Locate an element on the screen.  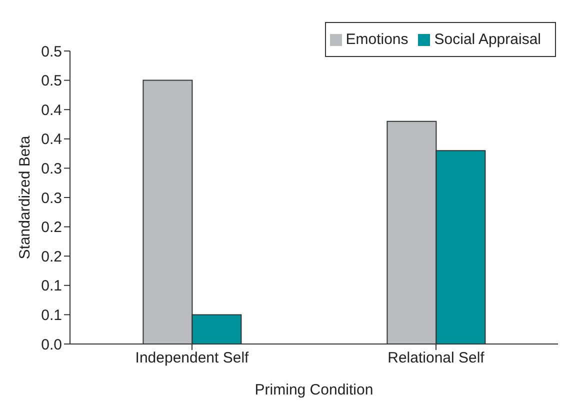
legend-label: Emotions is located at coordinates (377, 39).